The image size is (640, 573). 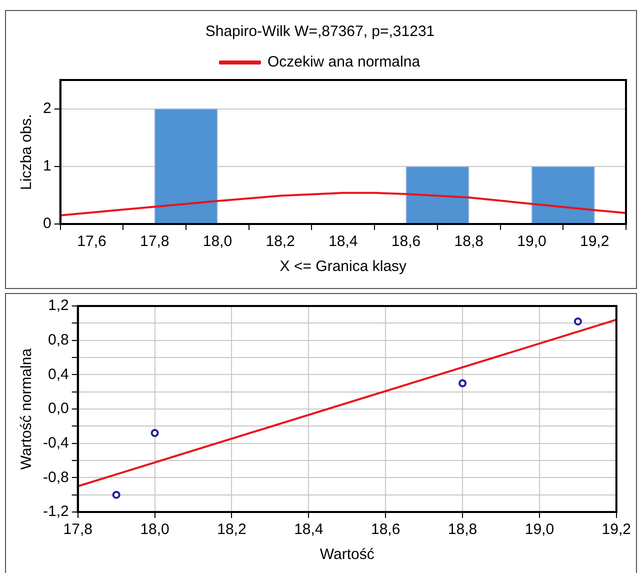 I want to click on y-tick-label: -0,8, so click(x=55, y=477).